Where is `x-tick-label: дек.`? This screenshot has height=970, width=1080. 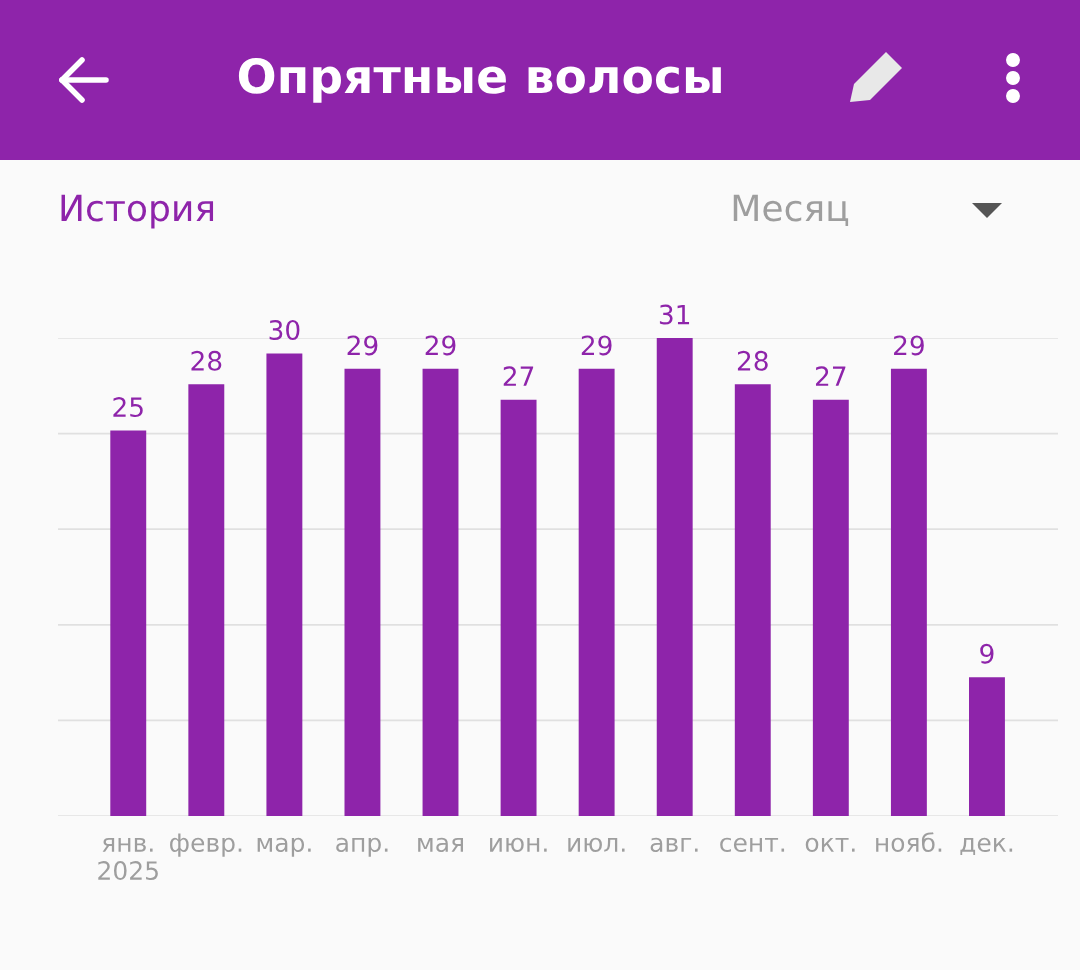
x-tick-label: дек. is located at coordinates (986, 846).